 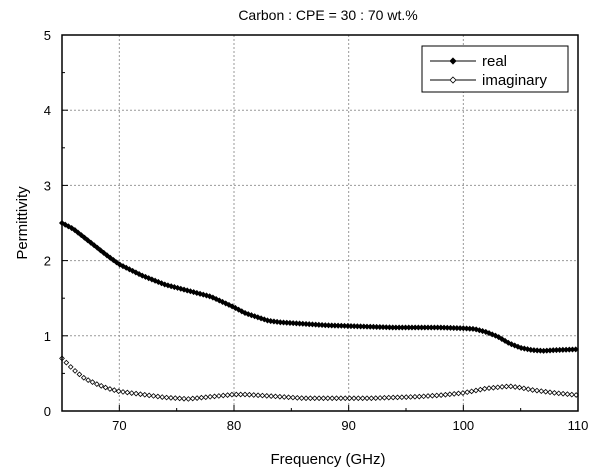 What do you see at coordinates (327, 15) in the screenshot?
I see `chart-title: Carbon : CPE = 30 : 70 wt.%` at bounding box center [327, 15].